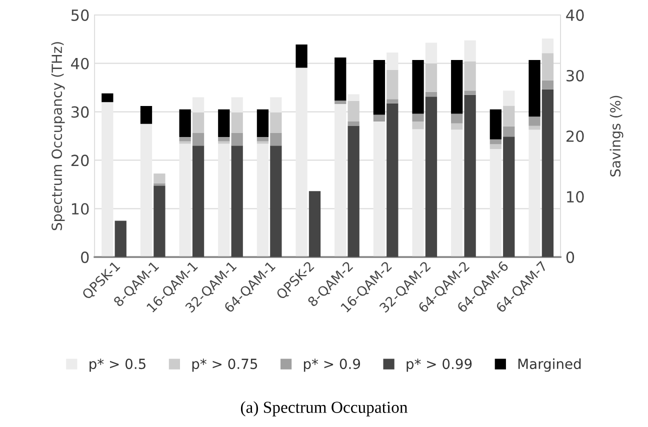 Image resolution: width=648 pixels, height=427 pixels. What do you see at coordinates (80, 64) in the screenshot?
I see `y-tick-label: 40` at bounding box center [80, 64].